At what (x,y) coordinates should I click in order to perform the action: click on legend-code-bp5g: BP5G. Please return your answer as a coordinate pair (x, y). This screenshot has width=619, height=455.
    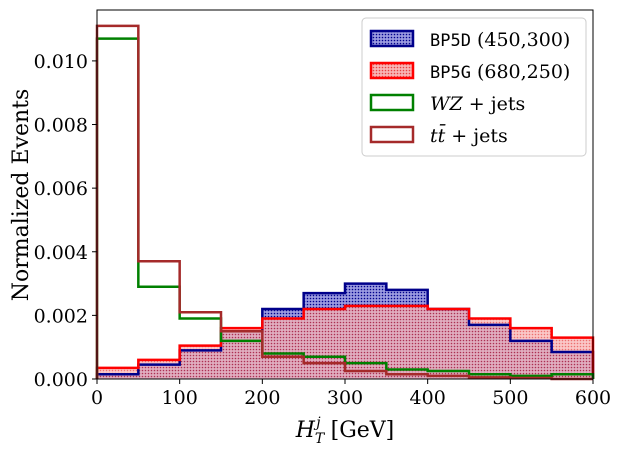
    Looking at the image, I should click on (450, 73).